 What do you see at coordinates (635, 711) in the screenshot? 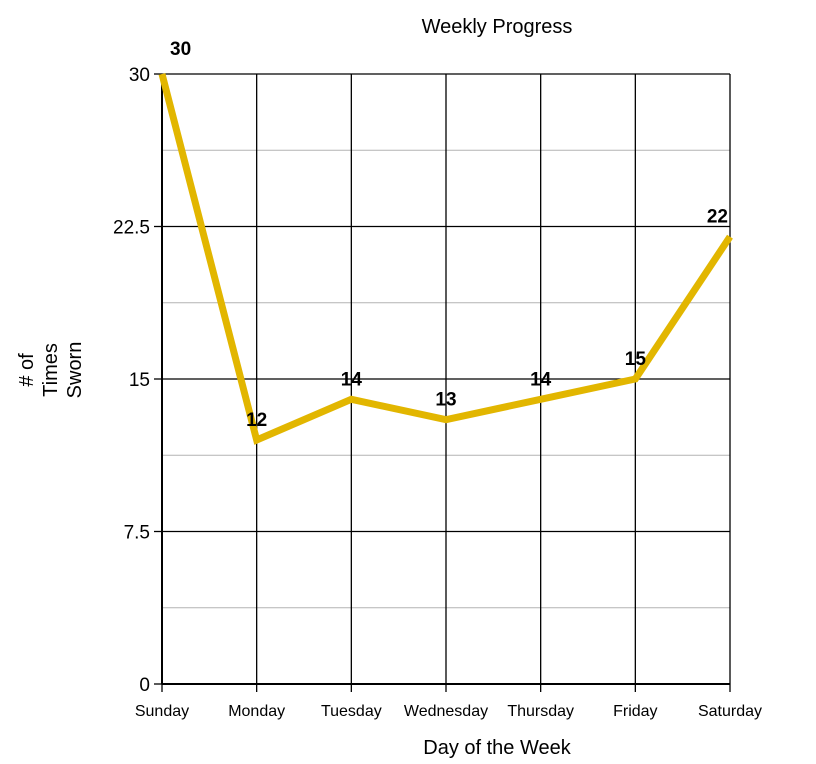
I see `x-tick-label: Friday` at bounding box center [635, 711].